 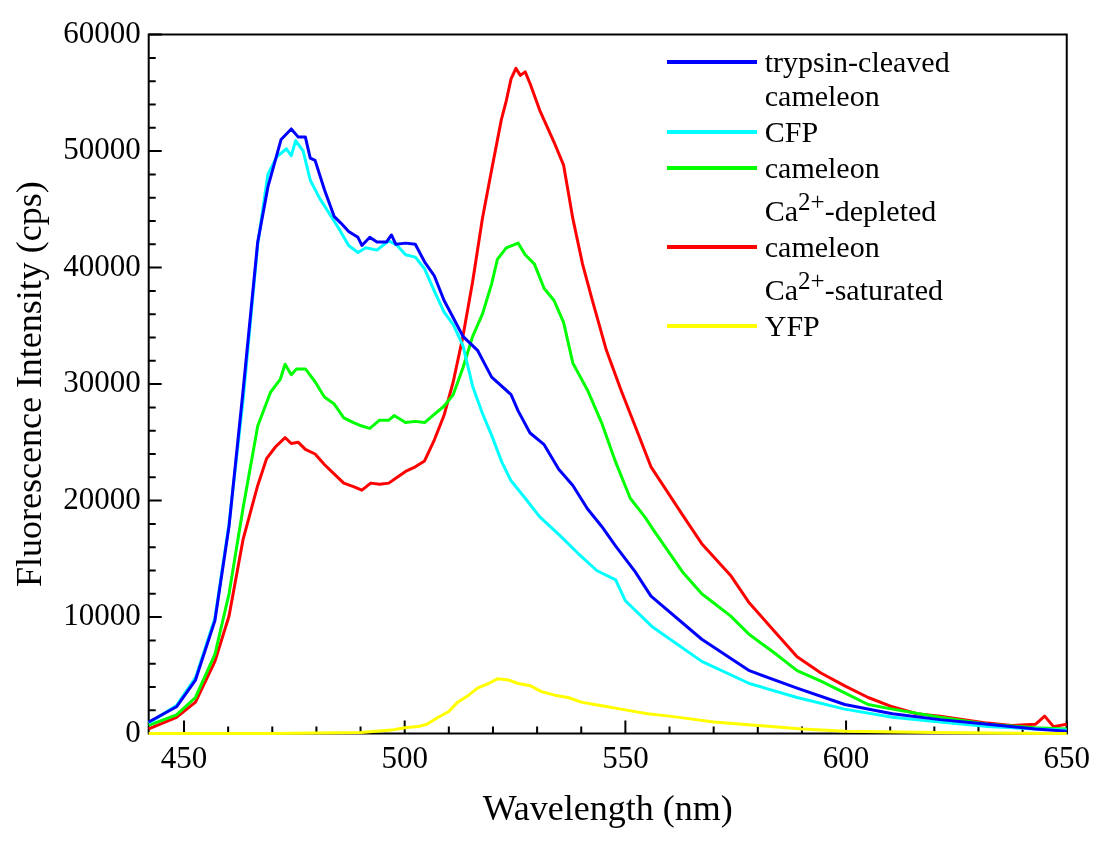 I want to click on y-tick-label: 40000, so click(x=102, y=265).